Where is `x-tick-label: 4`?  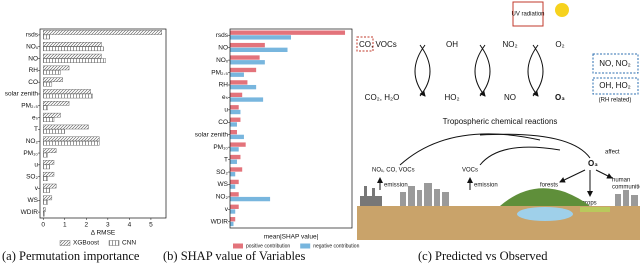 x-tick-label: 4 is located at coordinates (130, 225).